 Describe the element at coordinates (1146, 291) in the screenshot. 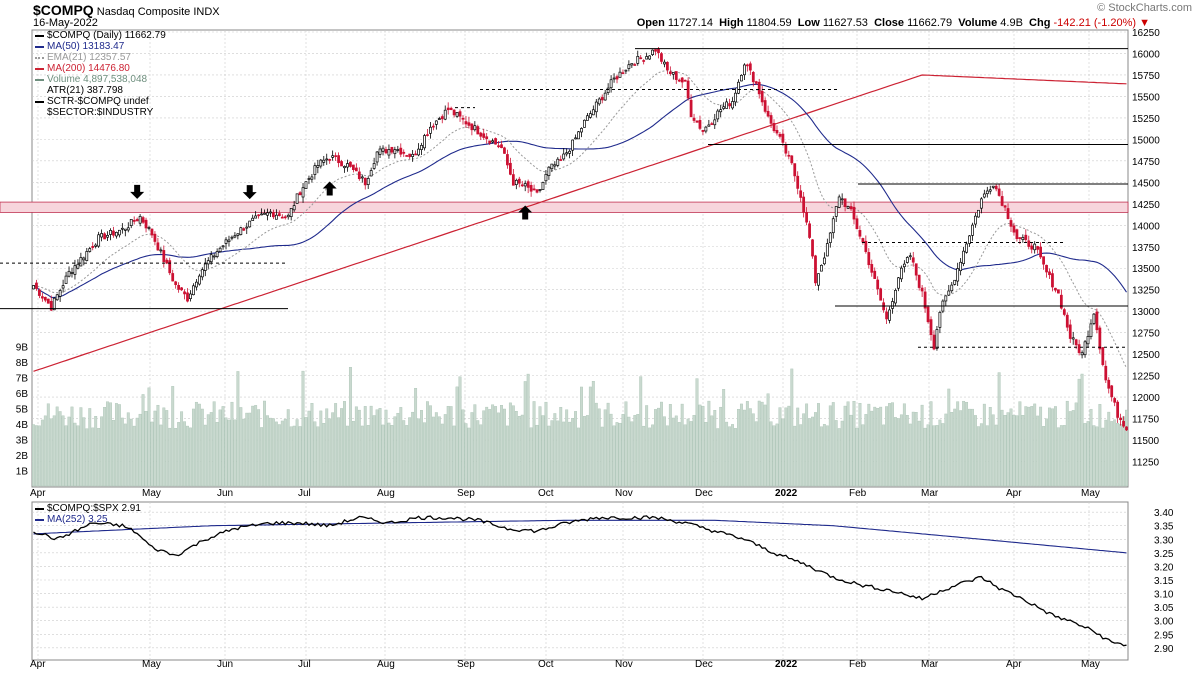

I see `y-tick-label: 13250` at that location.